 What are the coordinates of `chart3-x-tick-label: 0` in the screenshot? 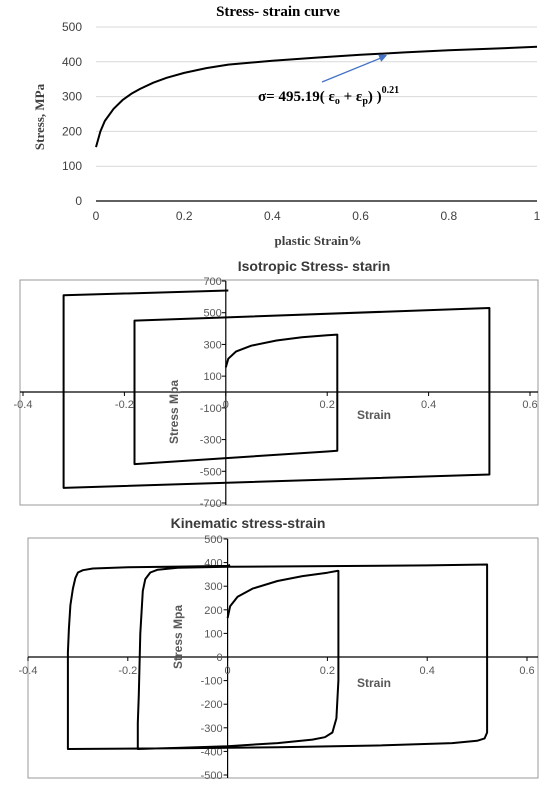 It's located at (228, 671).